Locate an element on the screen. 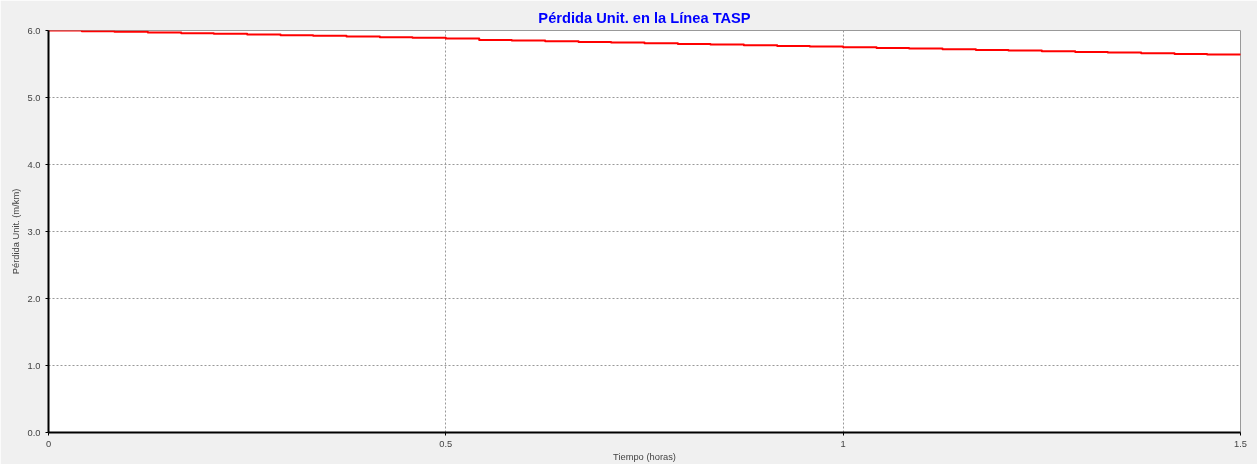  x-tick-label: 0 is located at coordinates (48, 443).